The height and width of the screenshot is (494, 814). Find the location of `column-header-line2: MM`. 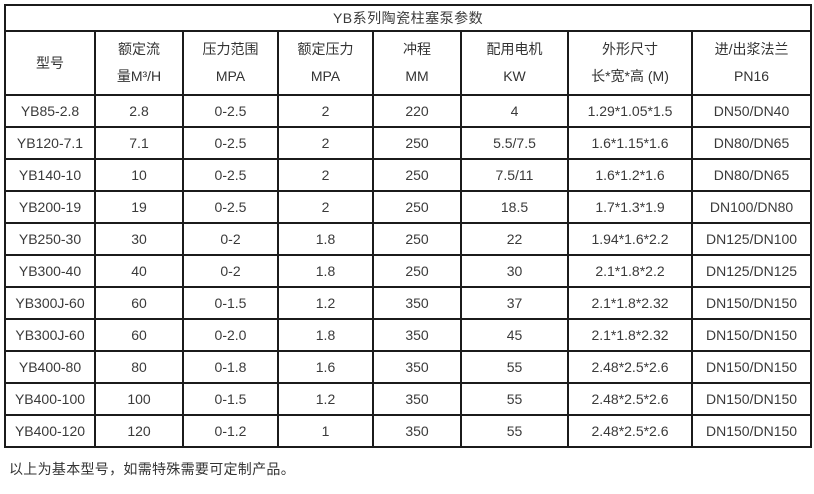

column-header-line2: MM is located at coordinates (417, 76).